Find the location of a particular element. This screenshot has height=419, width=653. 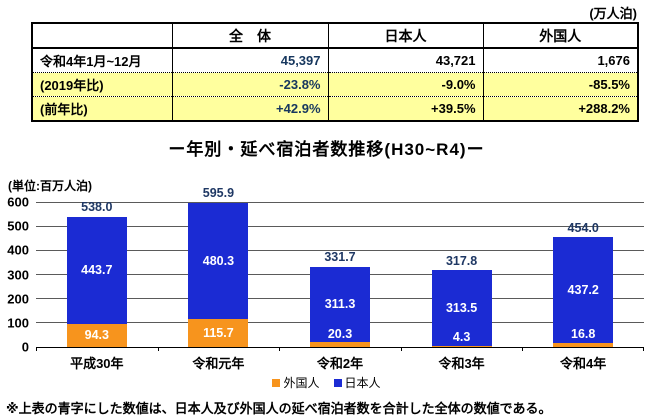

bar-segment-japanese: 443.7 is located at coordinates (96, 270).